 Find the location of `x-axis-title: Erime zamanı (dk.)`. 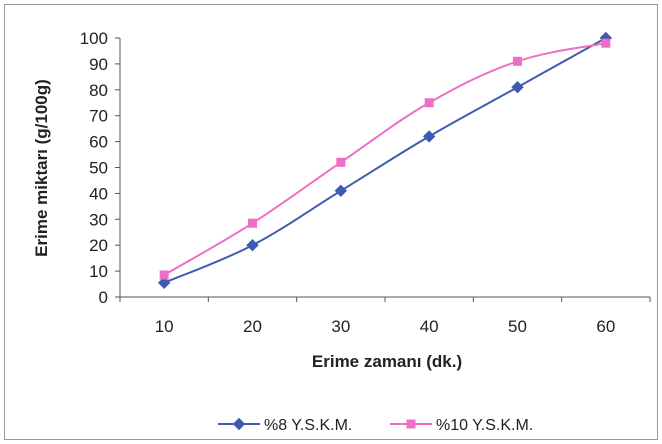

x-axis-title: Erime zamanı (dk.) is located at coordinates (387, 361).